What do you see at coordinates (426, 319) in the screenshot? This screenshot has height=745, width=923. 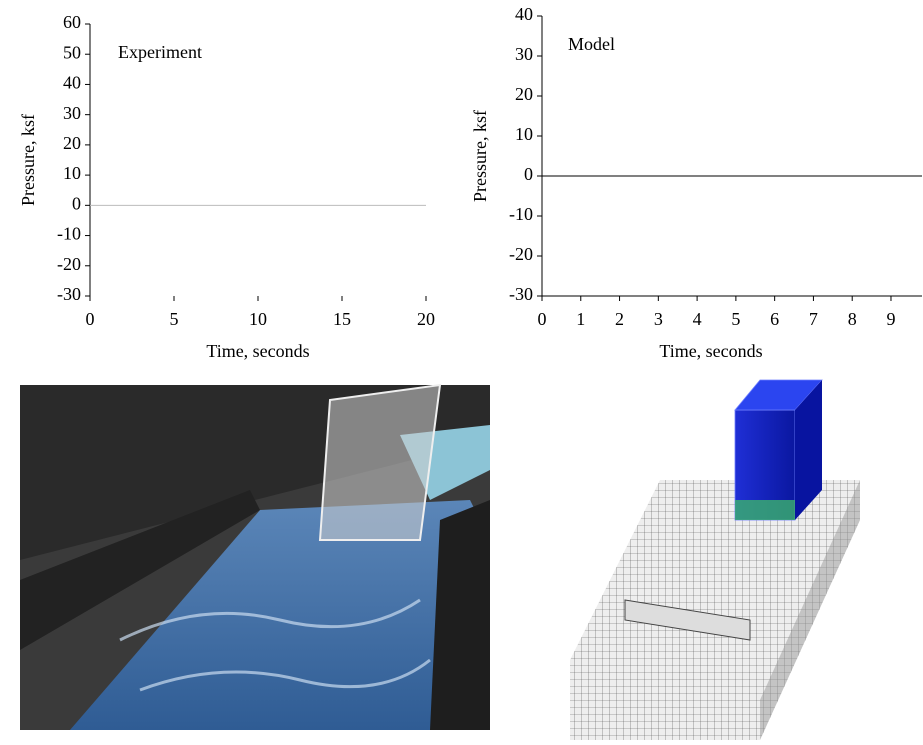 I see `x-tick-label: 20` at bounding box center [426, 319].